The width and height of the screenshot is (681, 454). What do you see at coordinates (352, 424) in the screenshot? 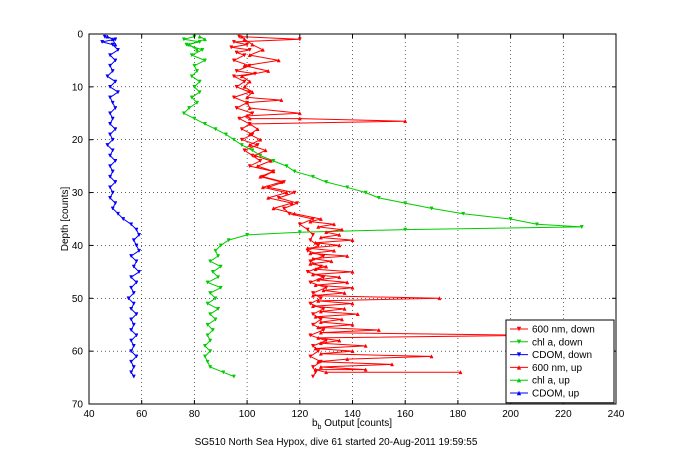
I see `x-axis-label: bb Output [counts]` at bounding box center [352, 424].